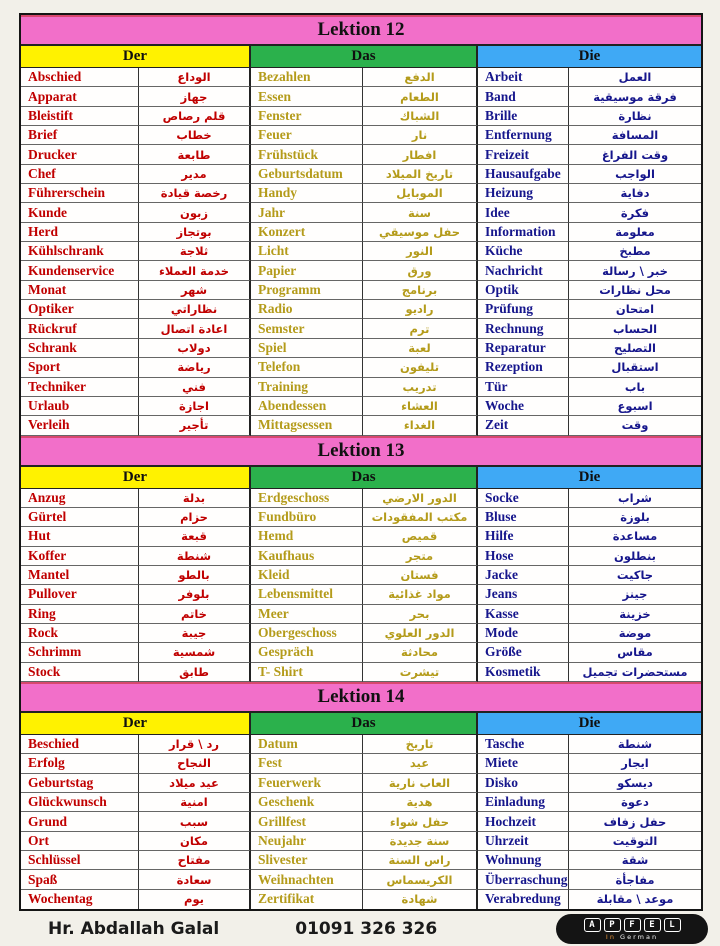 This screenshot has height=946, width=720. What do you see at coordinates (80, 822) in the screenshot?
I see `german-word-cell: Grund` at bounding box center [80, 822].